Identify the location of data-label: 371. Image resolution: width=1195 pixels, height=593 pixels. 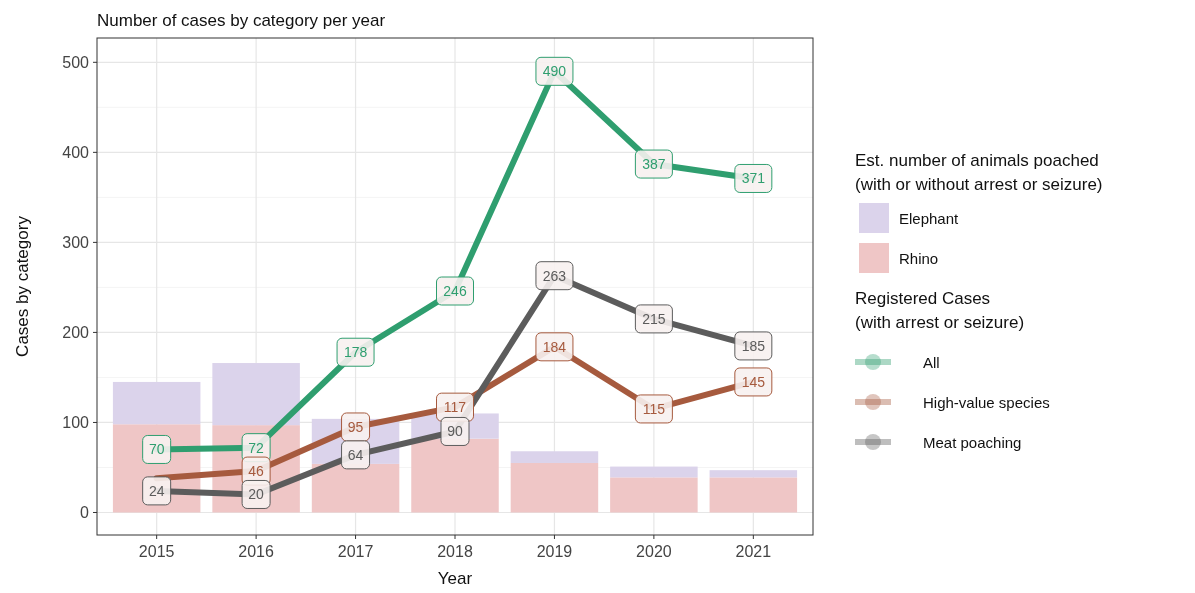
(753, 178).